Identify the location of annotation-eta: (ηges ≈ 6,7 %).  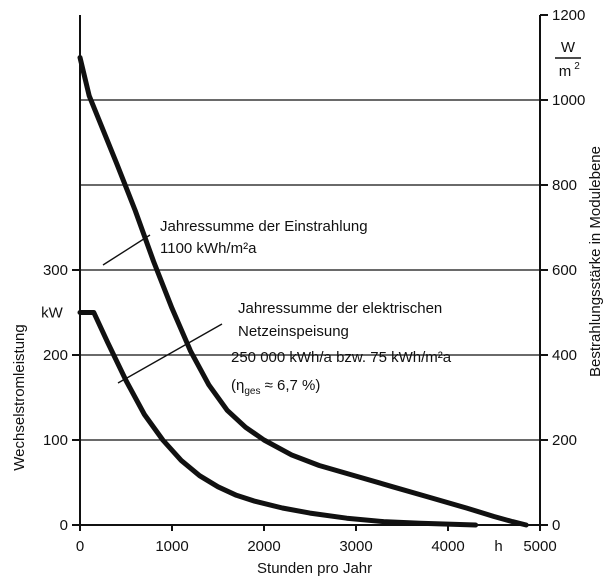
(275, 387).